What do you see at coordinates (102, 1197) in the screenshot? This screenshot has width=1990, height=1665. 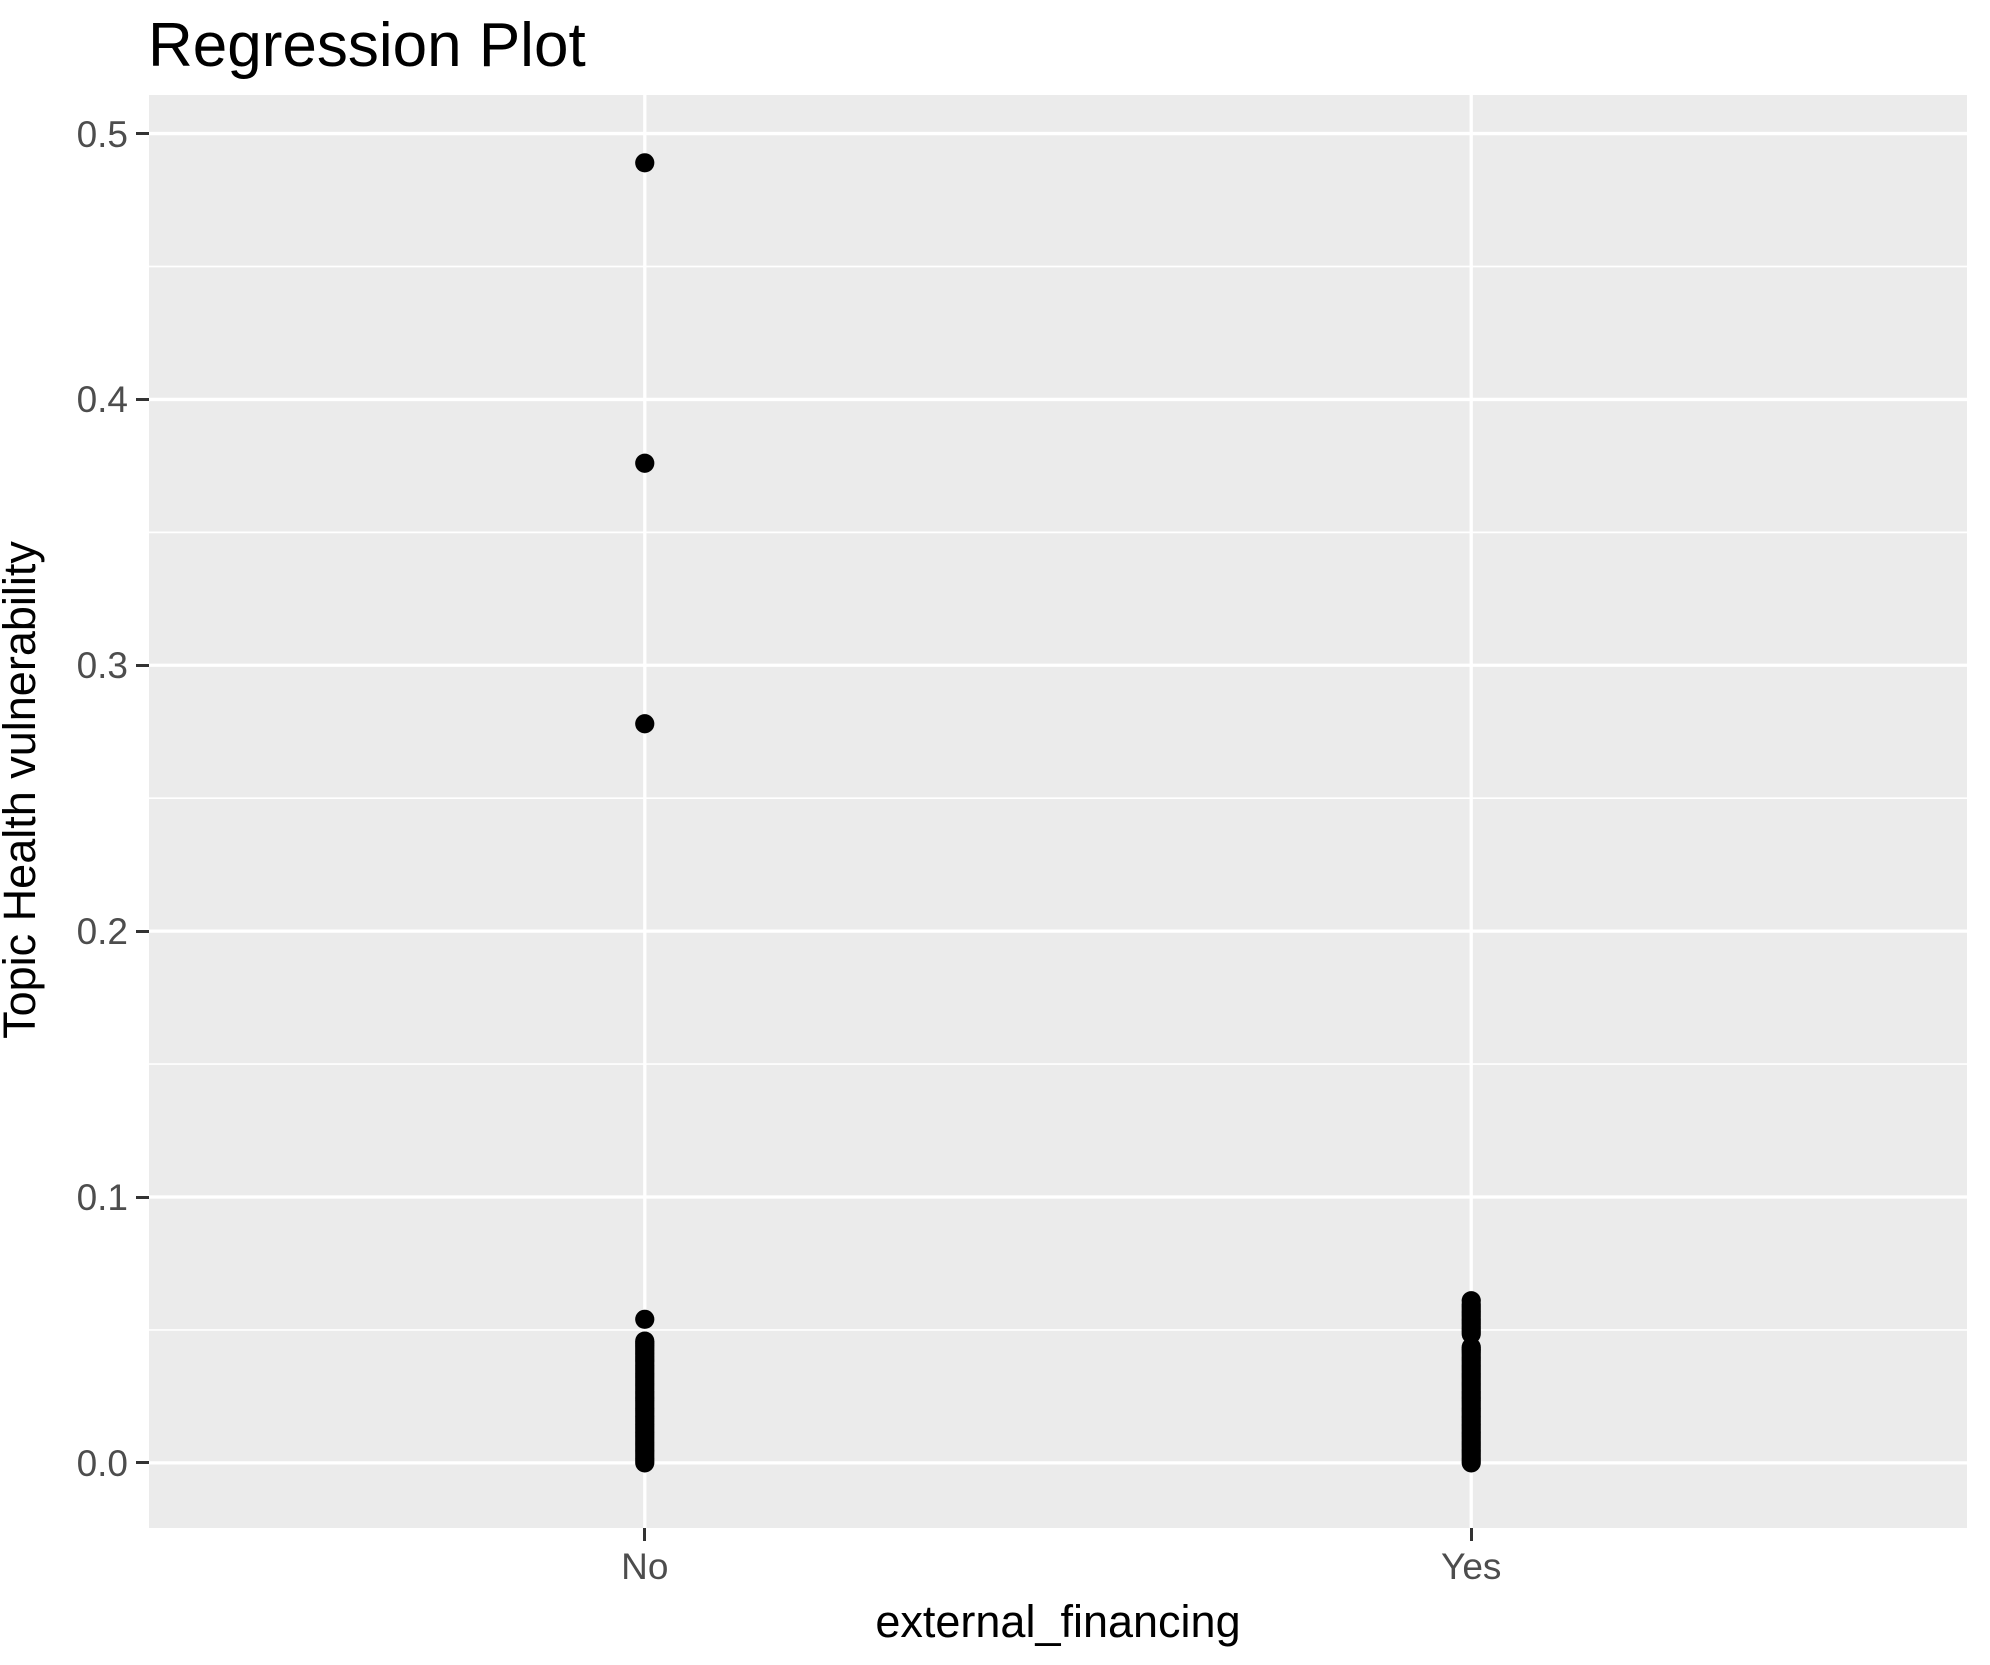 I see `y-tick-label: 0.1` at bounding box center [102, 1197].